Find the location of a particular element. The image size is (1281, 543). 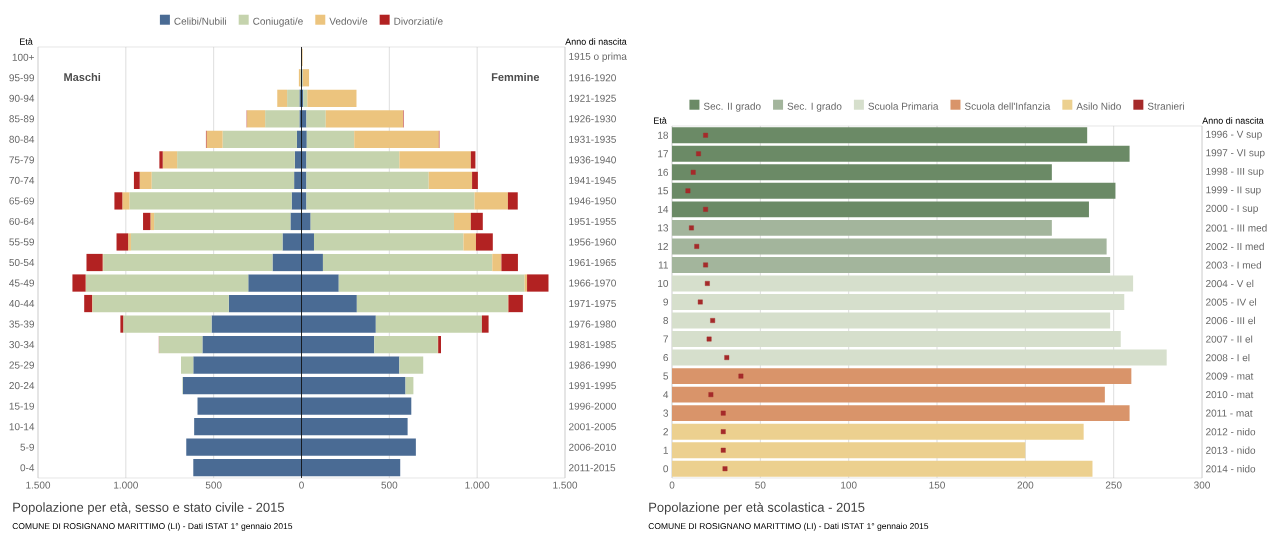

legend-label: Sec. II grado is located at coordinates (732, 107).